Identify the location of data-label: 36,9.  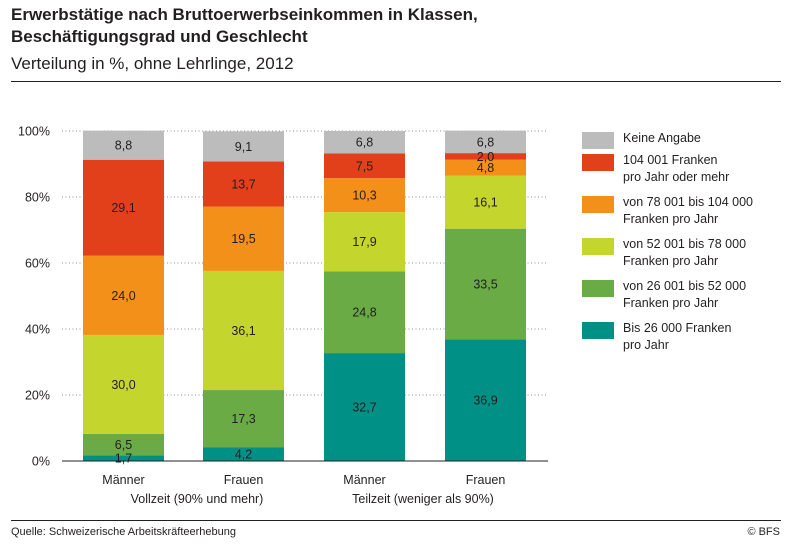
(485, 401).